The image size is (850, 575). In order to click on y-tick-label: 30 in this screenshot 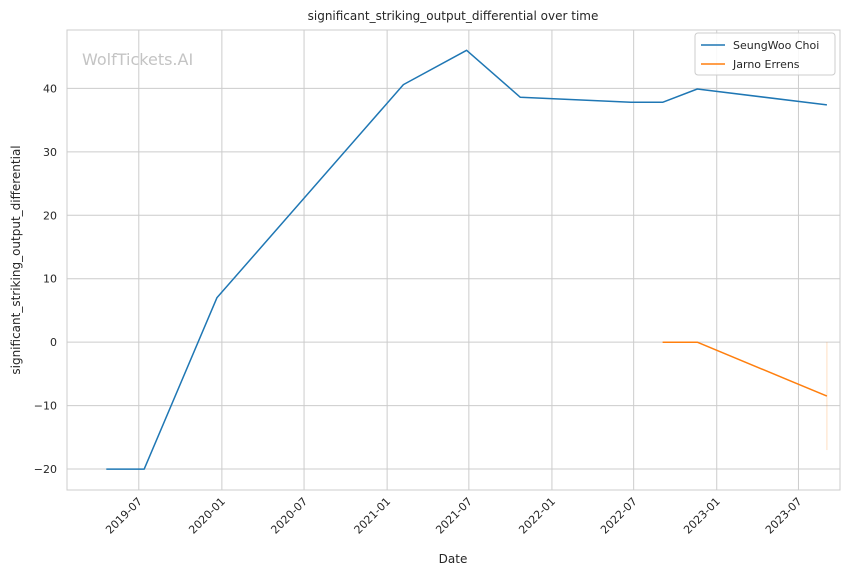, I will do `click(50, 152)`.